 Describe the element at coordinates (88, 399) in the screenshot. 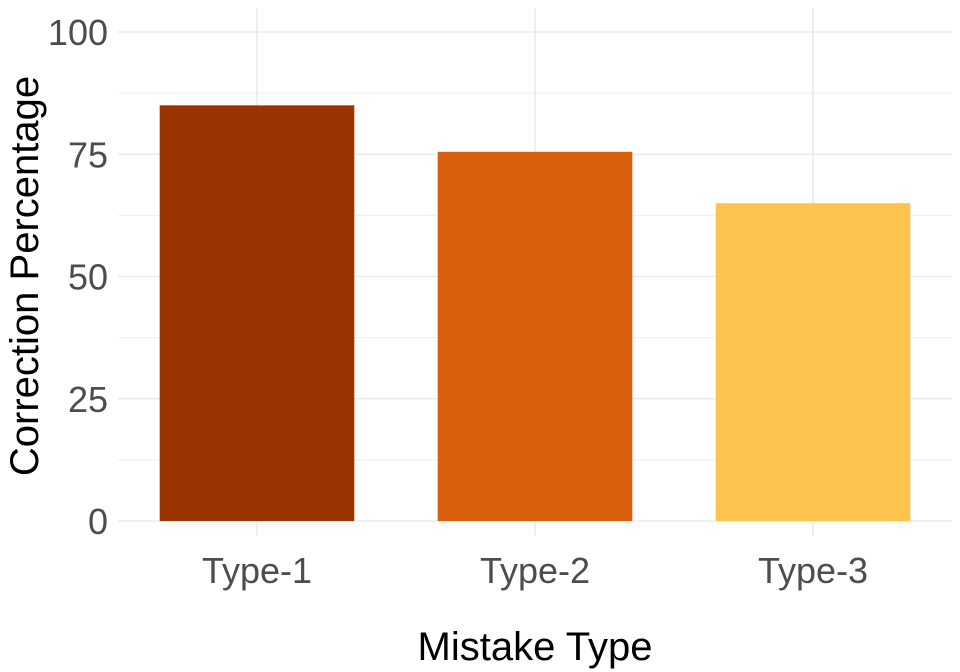

I see `y-tick-label: 25` at that location.